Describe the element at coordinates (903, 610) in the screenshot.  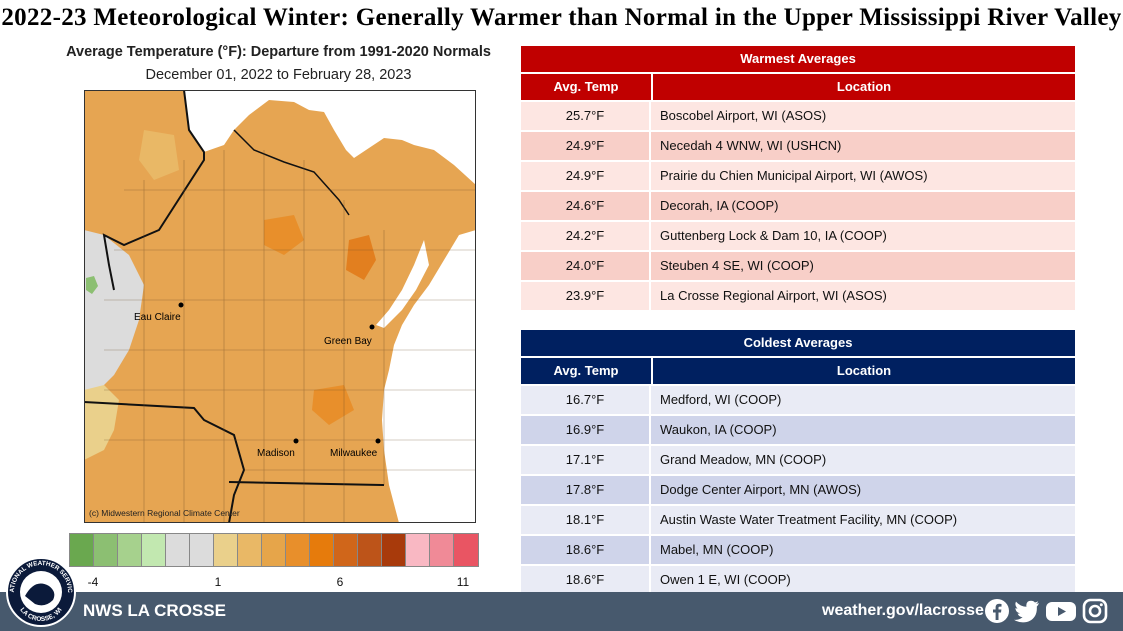
I see `footer-website-link: weather.gov/lacrosse` at that location.